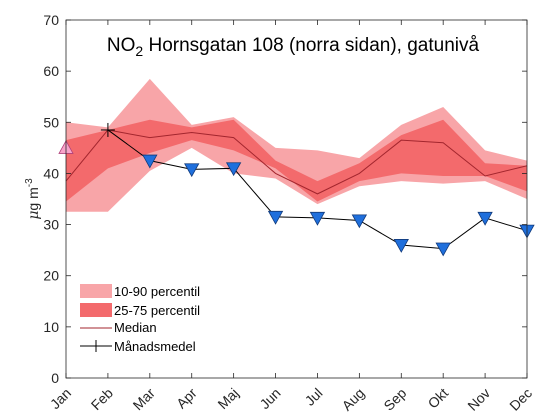 This screenshot has width=560, height=420. What do you see at coordinates (157, 291) in the screenshot?
I see `legend-label-10-90: 10-90 percentil` at bounding box center [157, 291].